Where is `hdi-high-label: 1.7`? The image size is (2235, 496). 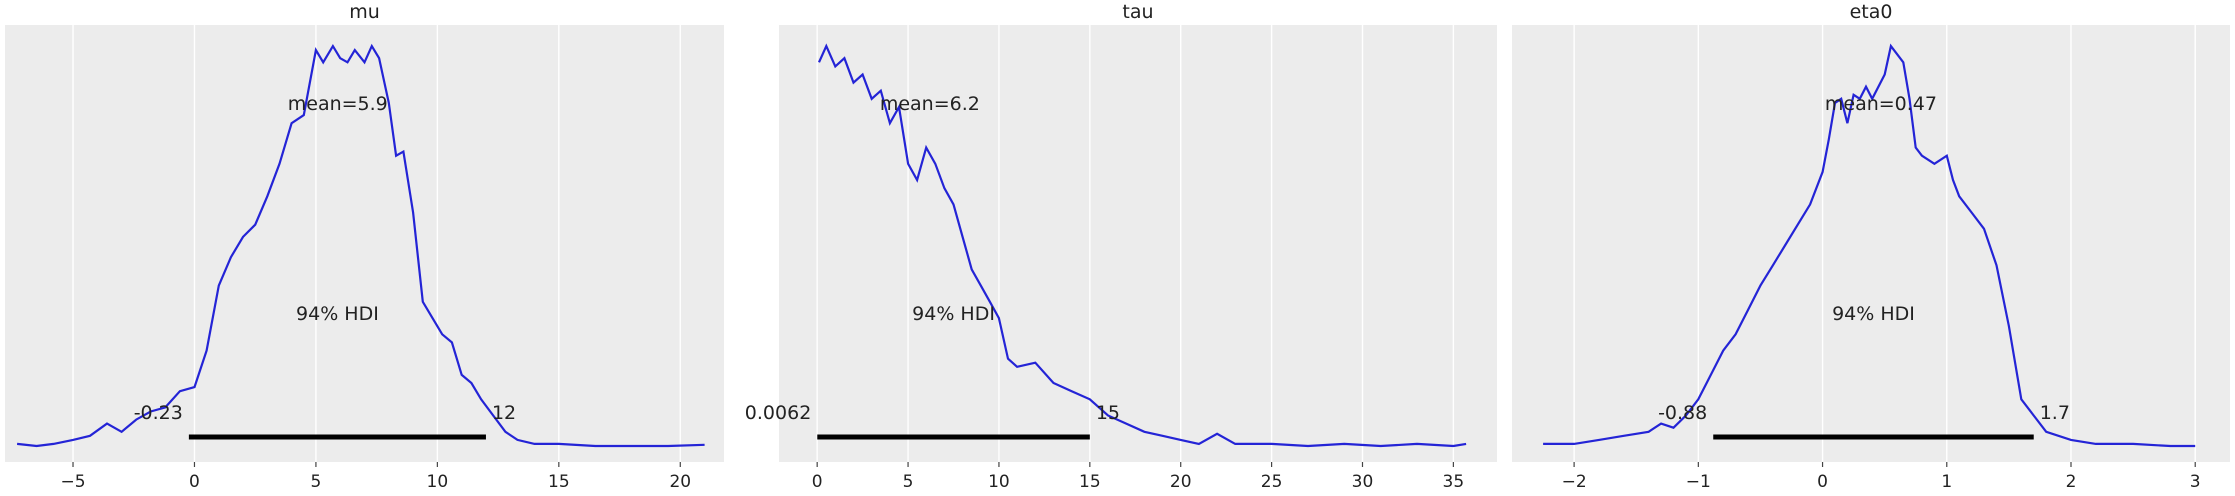
hdi-high-label: 1.7 is located at coordinates (2055, 413).